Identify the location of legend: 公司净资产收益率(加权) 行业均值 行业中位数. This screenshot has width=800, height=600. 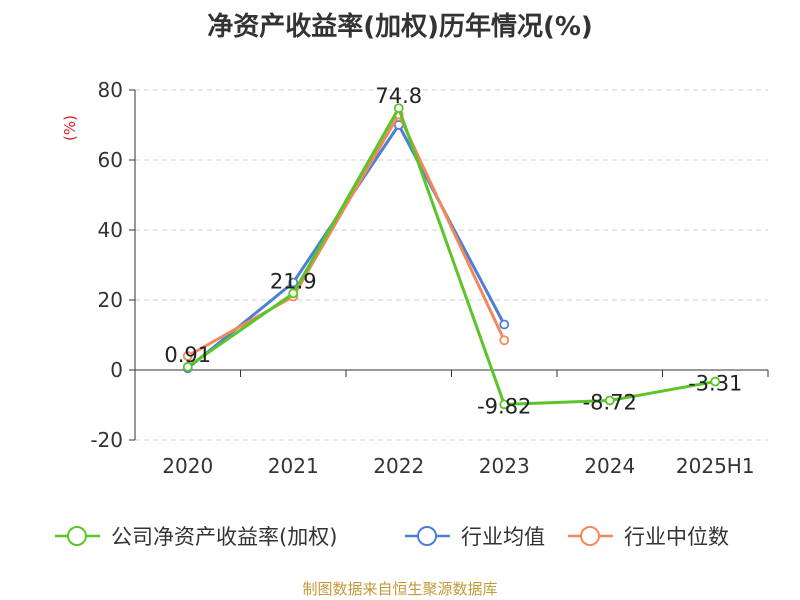
(392, 537).